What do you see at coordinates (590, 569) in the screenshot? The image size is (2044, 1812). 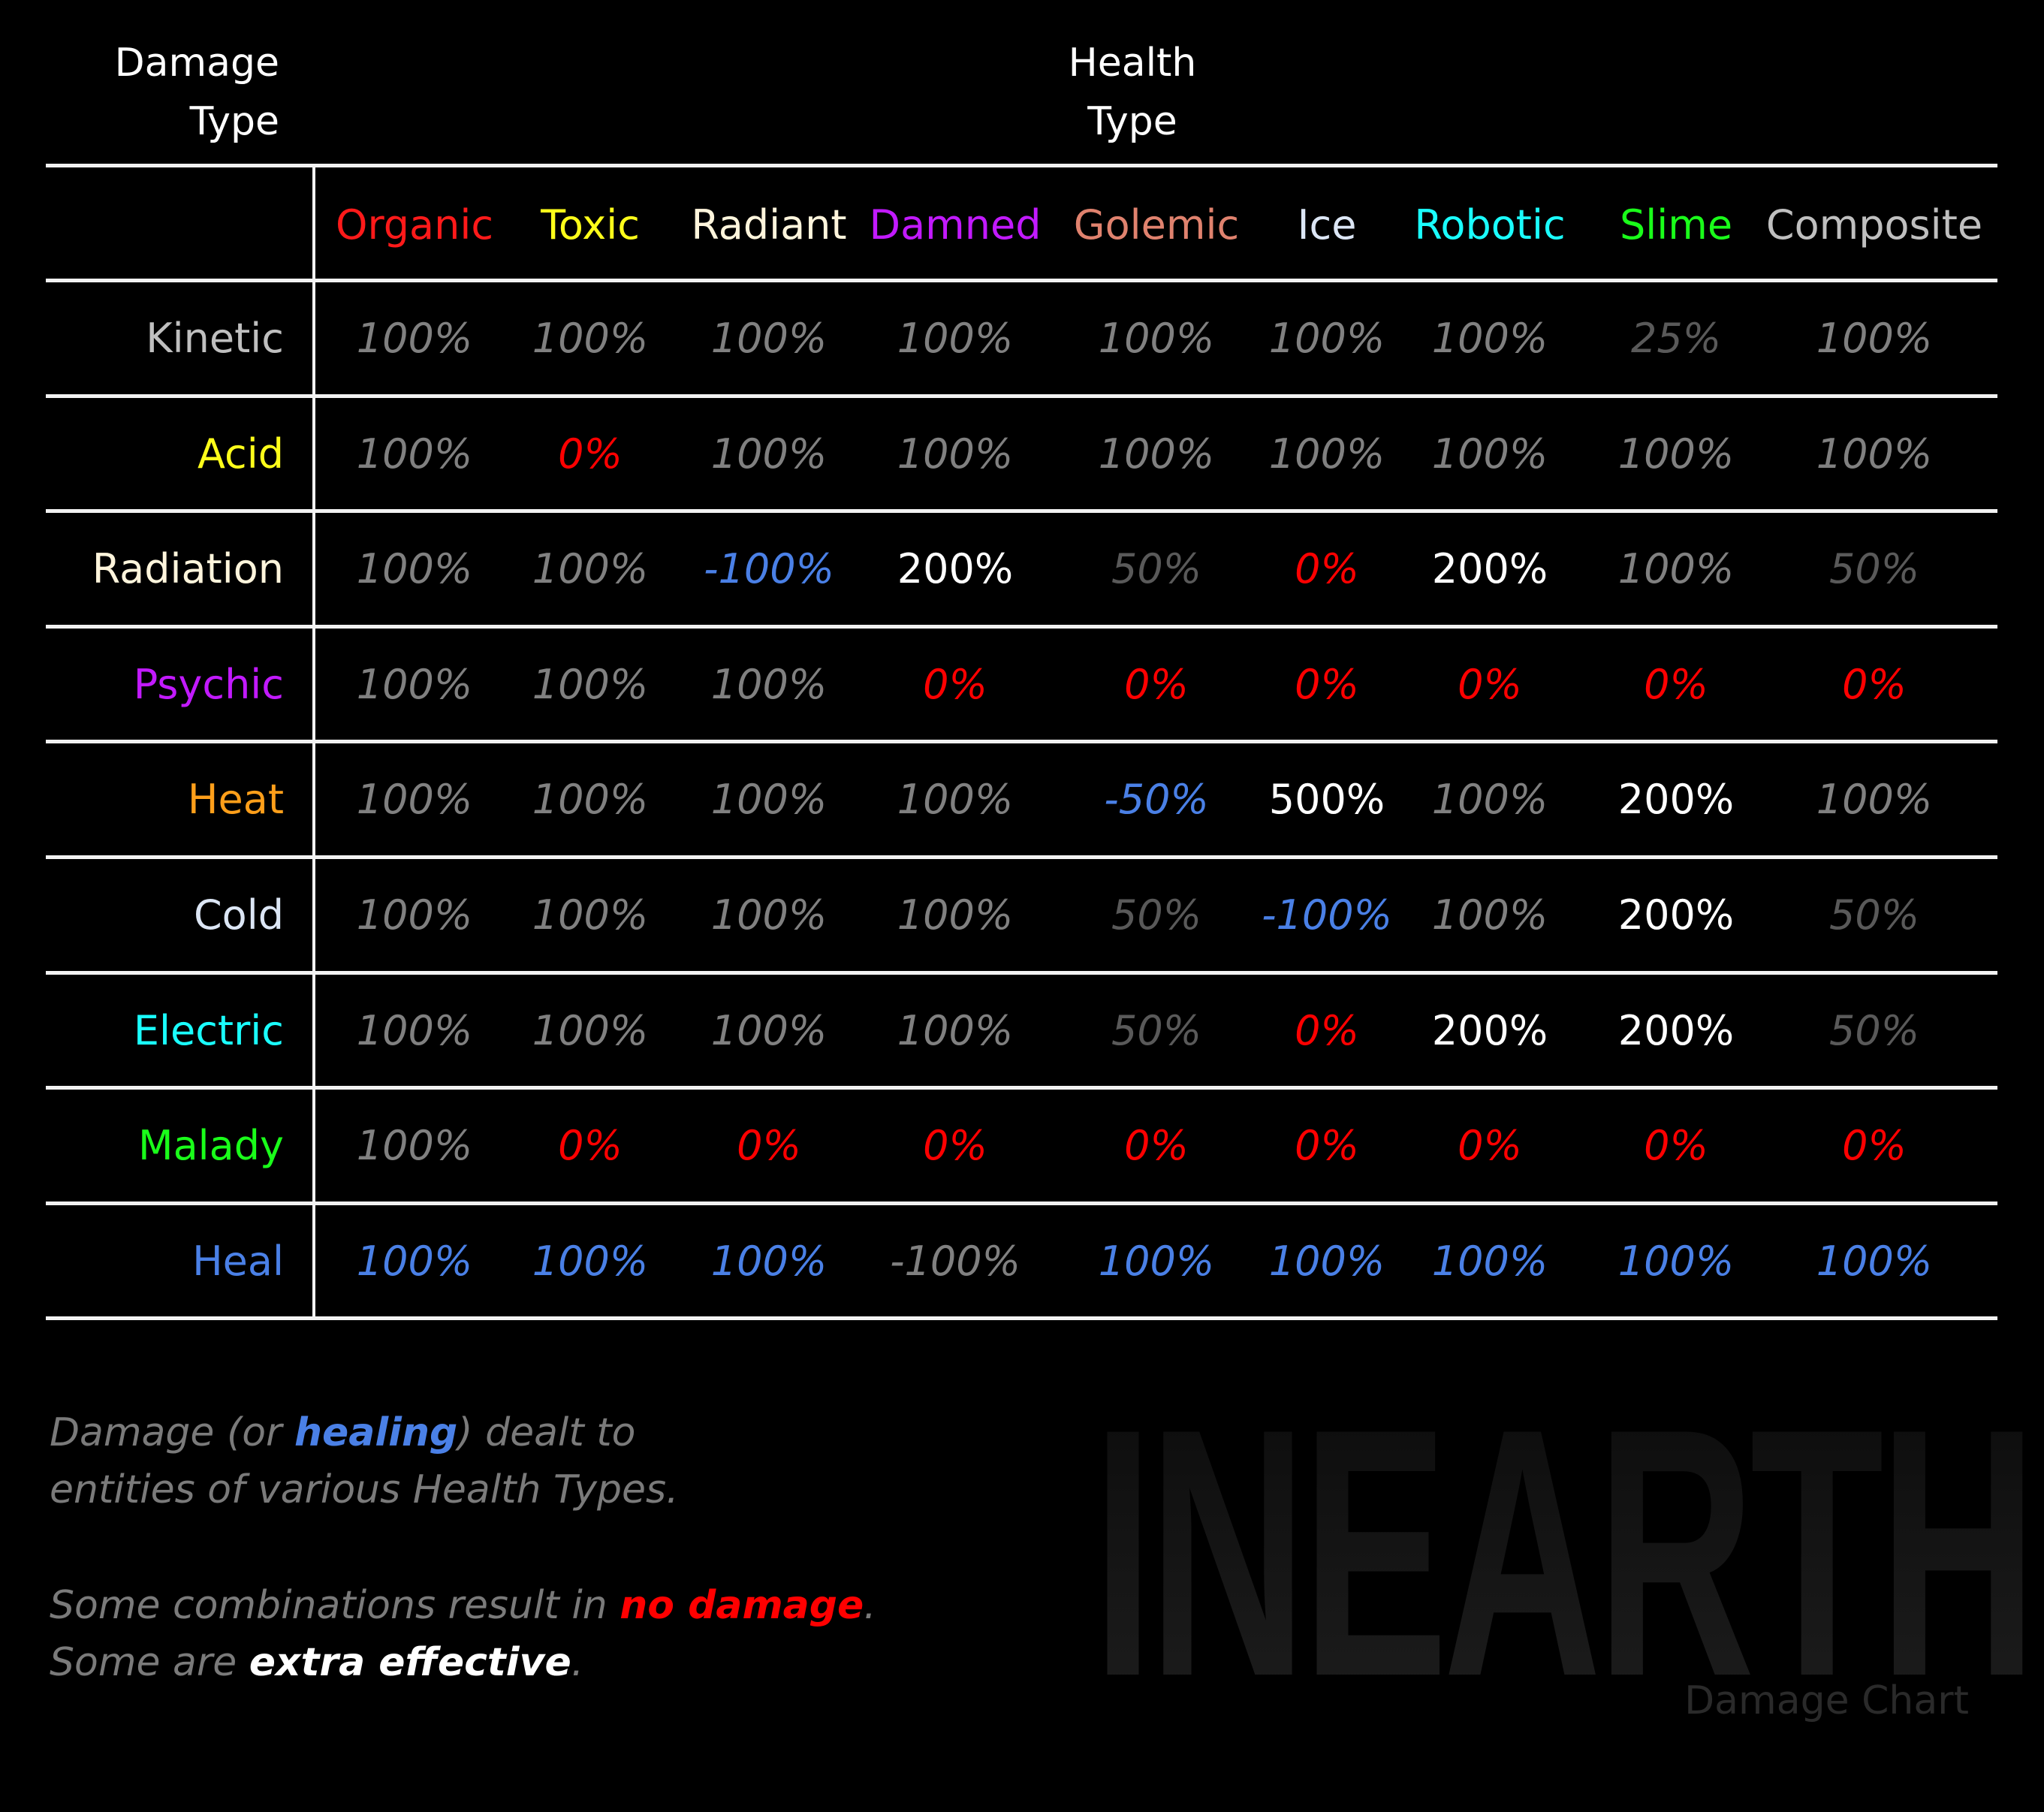 I see `cell-radiation-toxic: 100%` at bounding box center [590, 569].